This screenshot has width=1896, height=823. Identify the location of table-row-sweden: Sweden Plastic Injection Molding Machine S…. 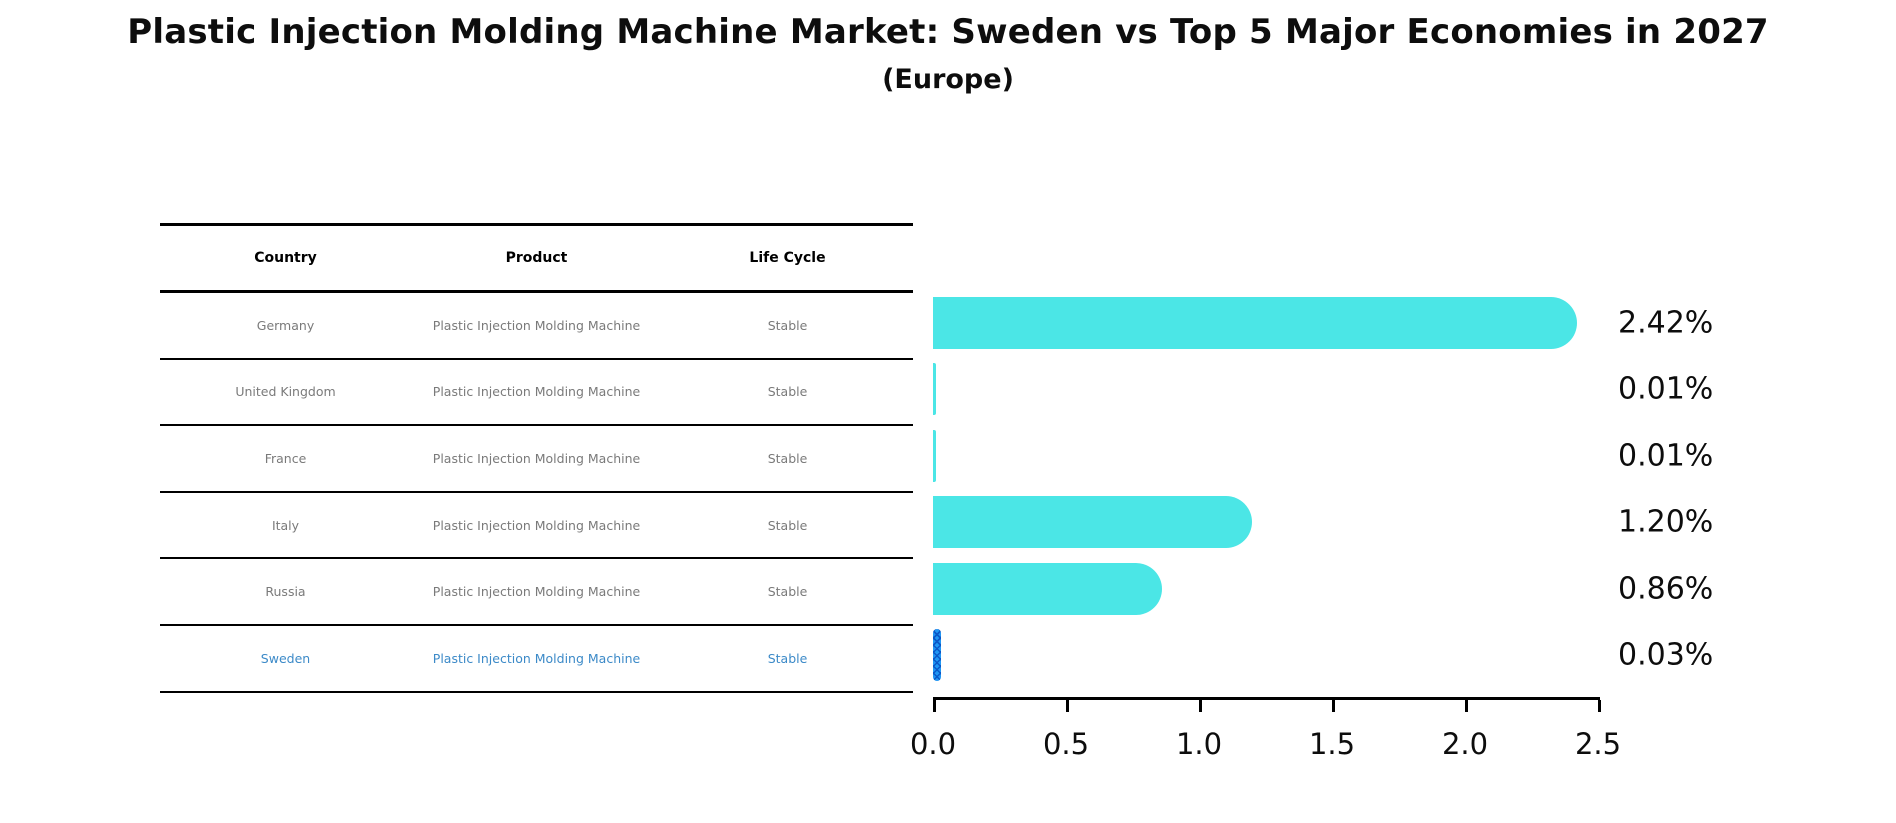
(536, 659).